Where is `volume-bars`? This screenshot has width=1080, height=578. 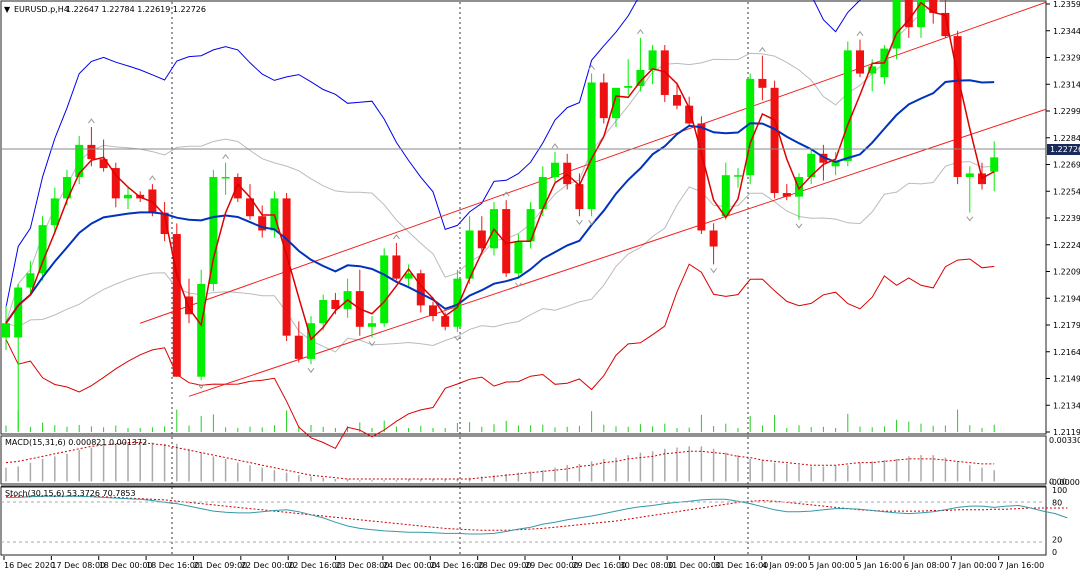
volume-bars is located at coordinates (500, 420).